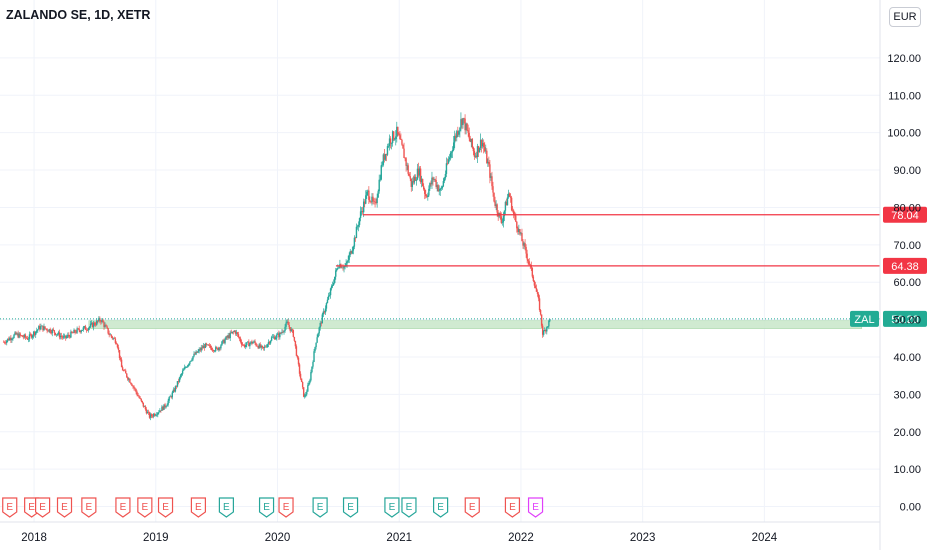 Image resolution: width=932 pixels, height=555 pixels. Describe the element at coordinates (34, 538) in the screenshot. I see `x-tick-label: 2018` at that location.